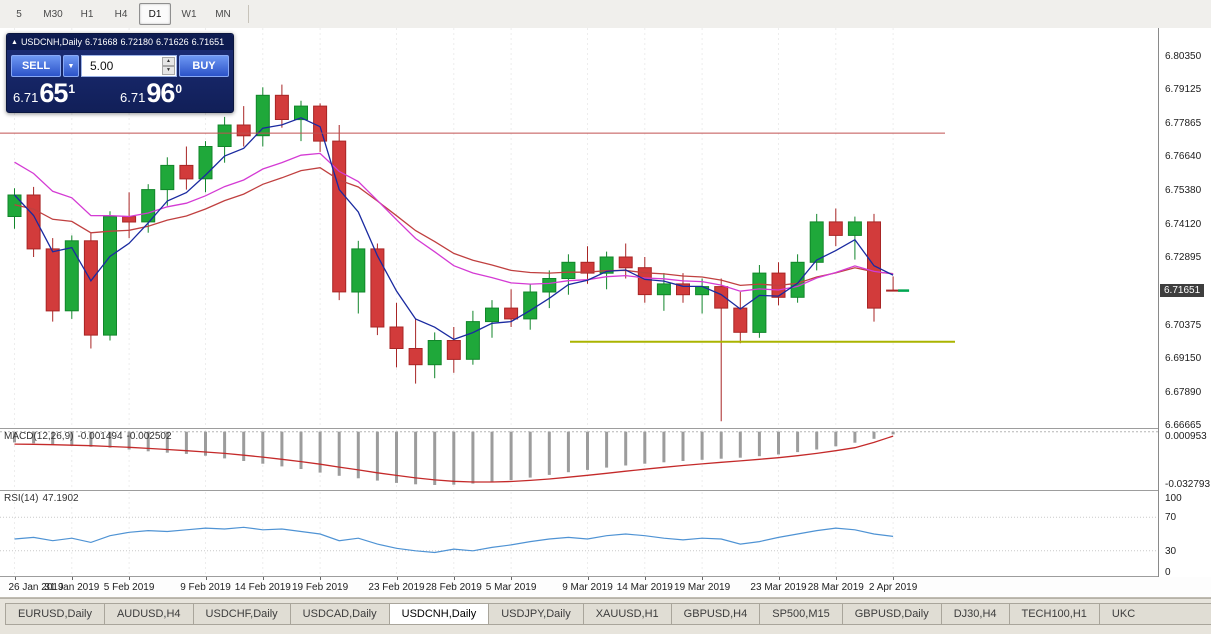 Image resolution: width=1211 pixels, height=634 pixels. What do you see at coordinates (835, 587) in the screenshot?
I see `date-axis-label: 28 Mar 2019` at bounding box center [835, 587].